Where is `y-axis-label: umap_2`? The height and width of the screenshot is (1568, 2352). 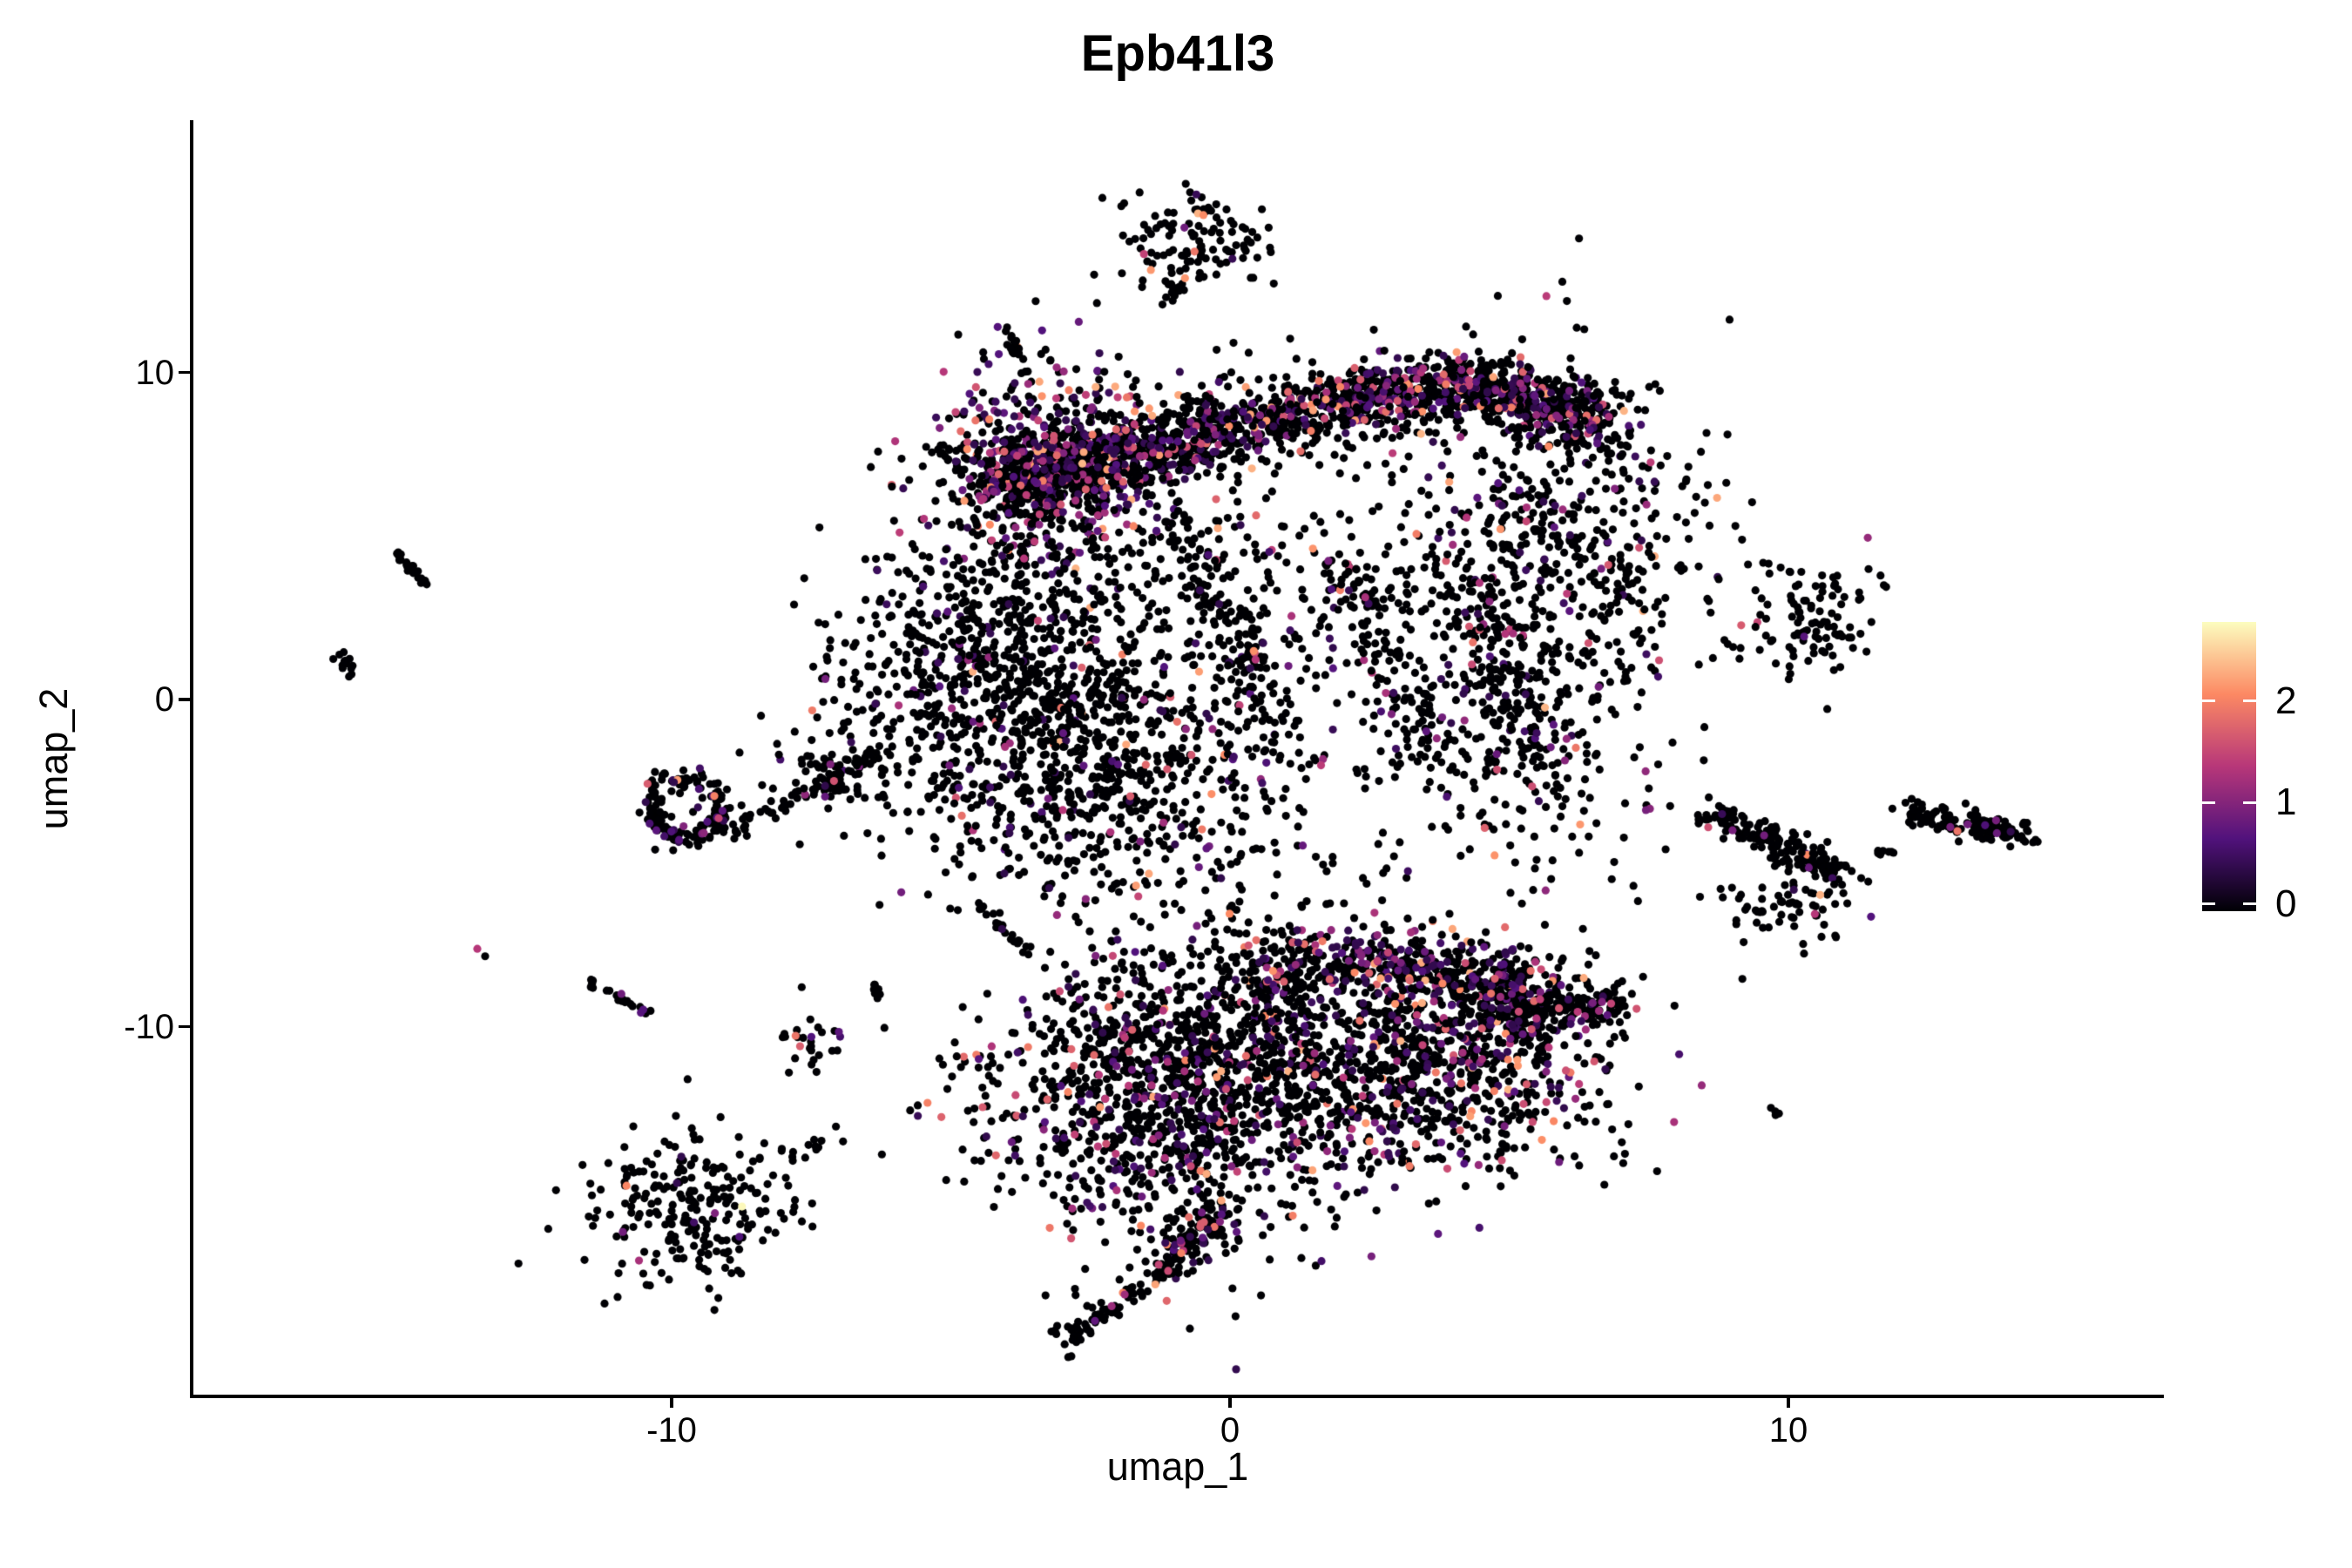
y-axis-label: umap_2 is located at coordinates (53, 758).